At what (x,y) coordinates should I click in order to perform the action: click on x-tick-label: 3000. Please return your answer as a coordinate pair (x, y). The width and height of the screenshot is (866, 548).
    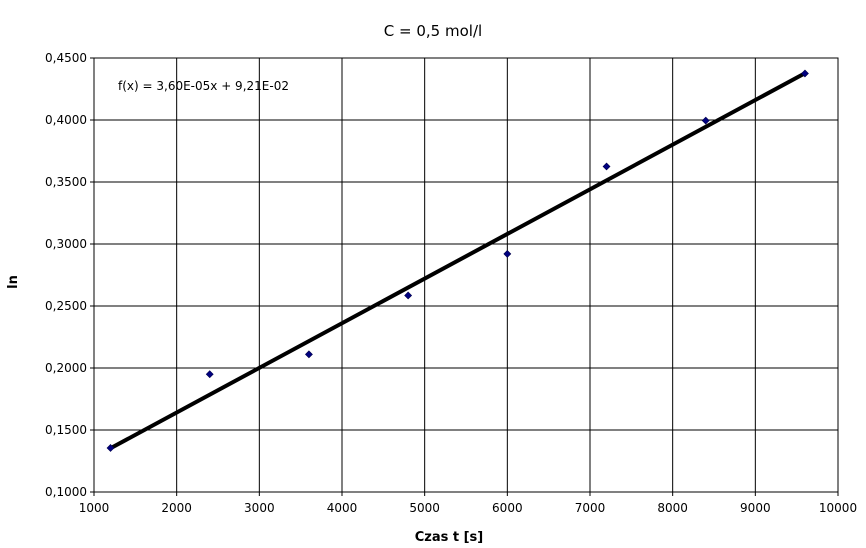
    Looking at the image, I should click on (259, 508).